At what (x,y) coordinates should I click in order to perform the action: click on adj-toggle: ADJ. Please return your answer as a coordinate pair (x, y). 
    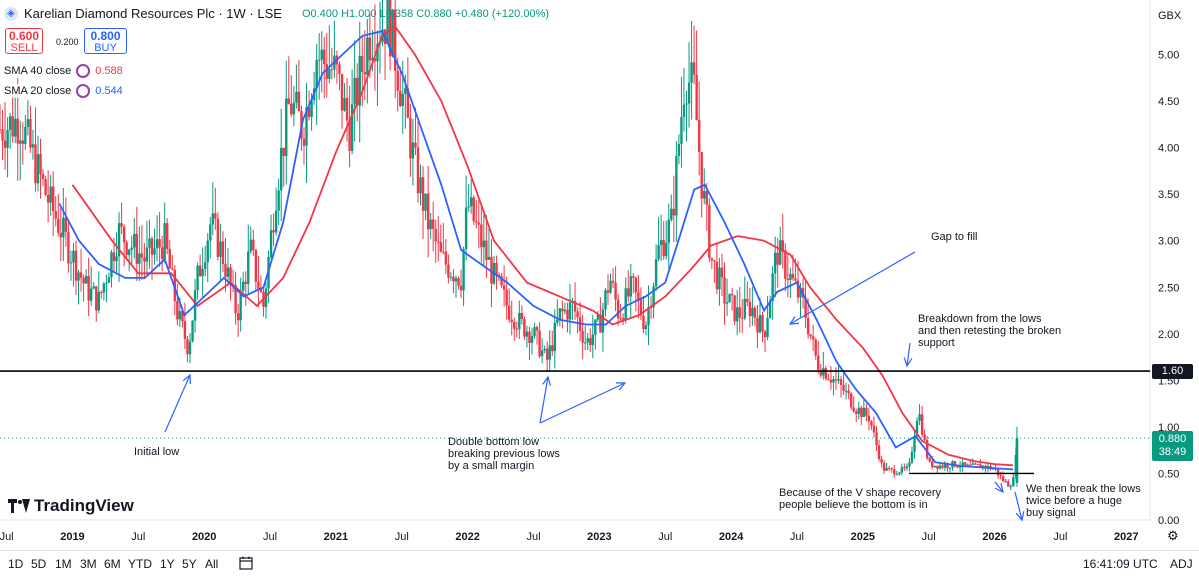
    Looking at the image, I should click on (1181, 564).